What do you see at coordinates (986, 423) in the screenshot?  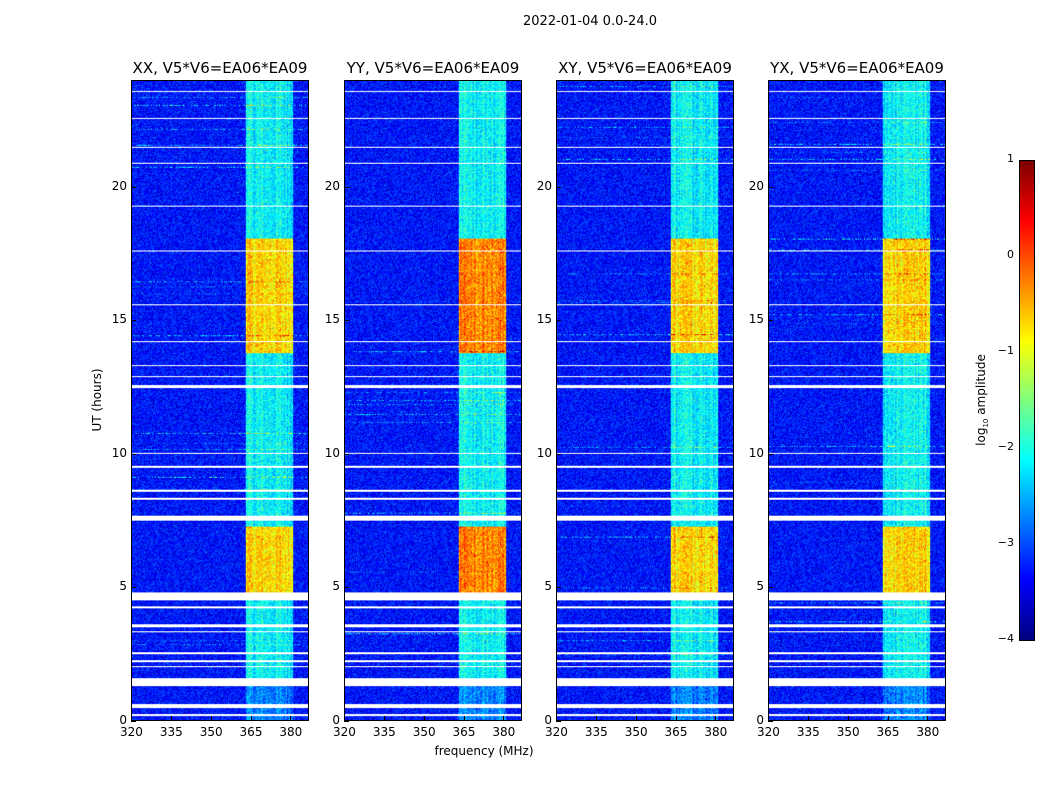 I see `colorbar-label-sub: 10` at bounding box center [986, 423].